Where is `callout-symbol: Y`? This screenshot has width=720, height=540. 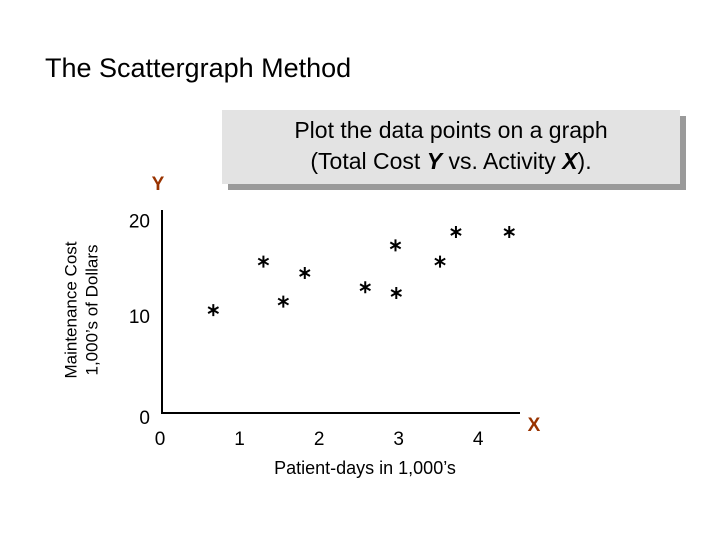 callout-symbol: Y is located at coordinates (436, 161).